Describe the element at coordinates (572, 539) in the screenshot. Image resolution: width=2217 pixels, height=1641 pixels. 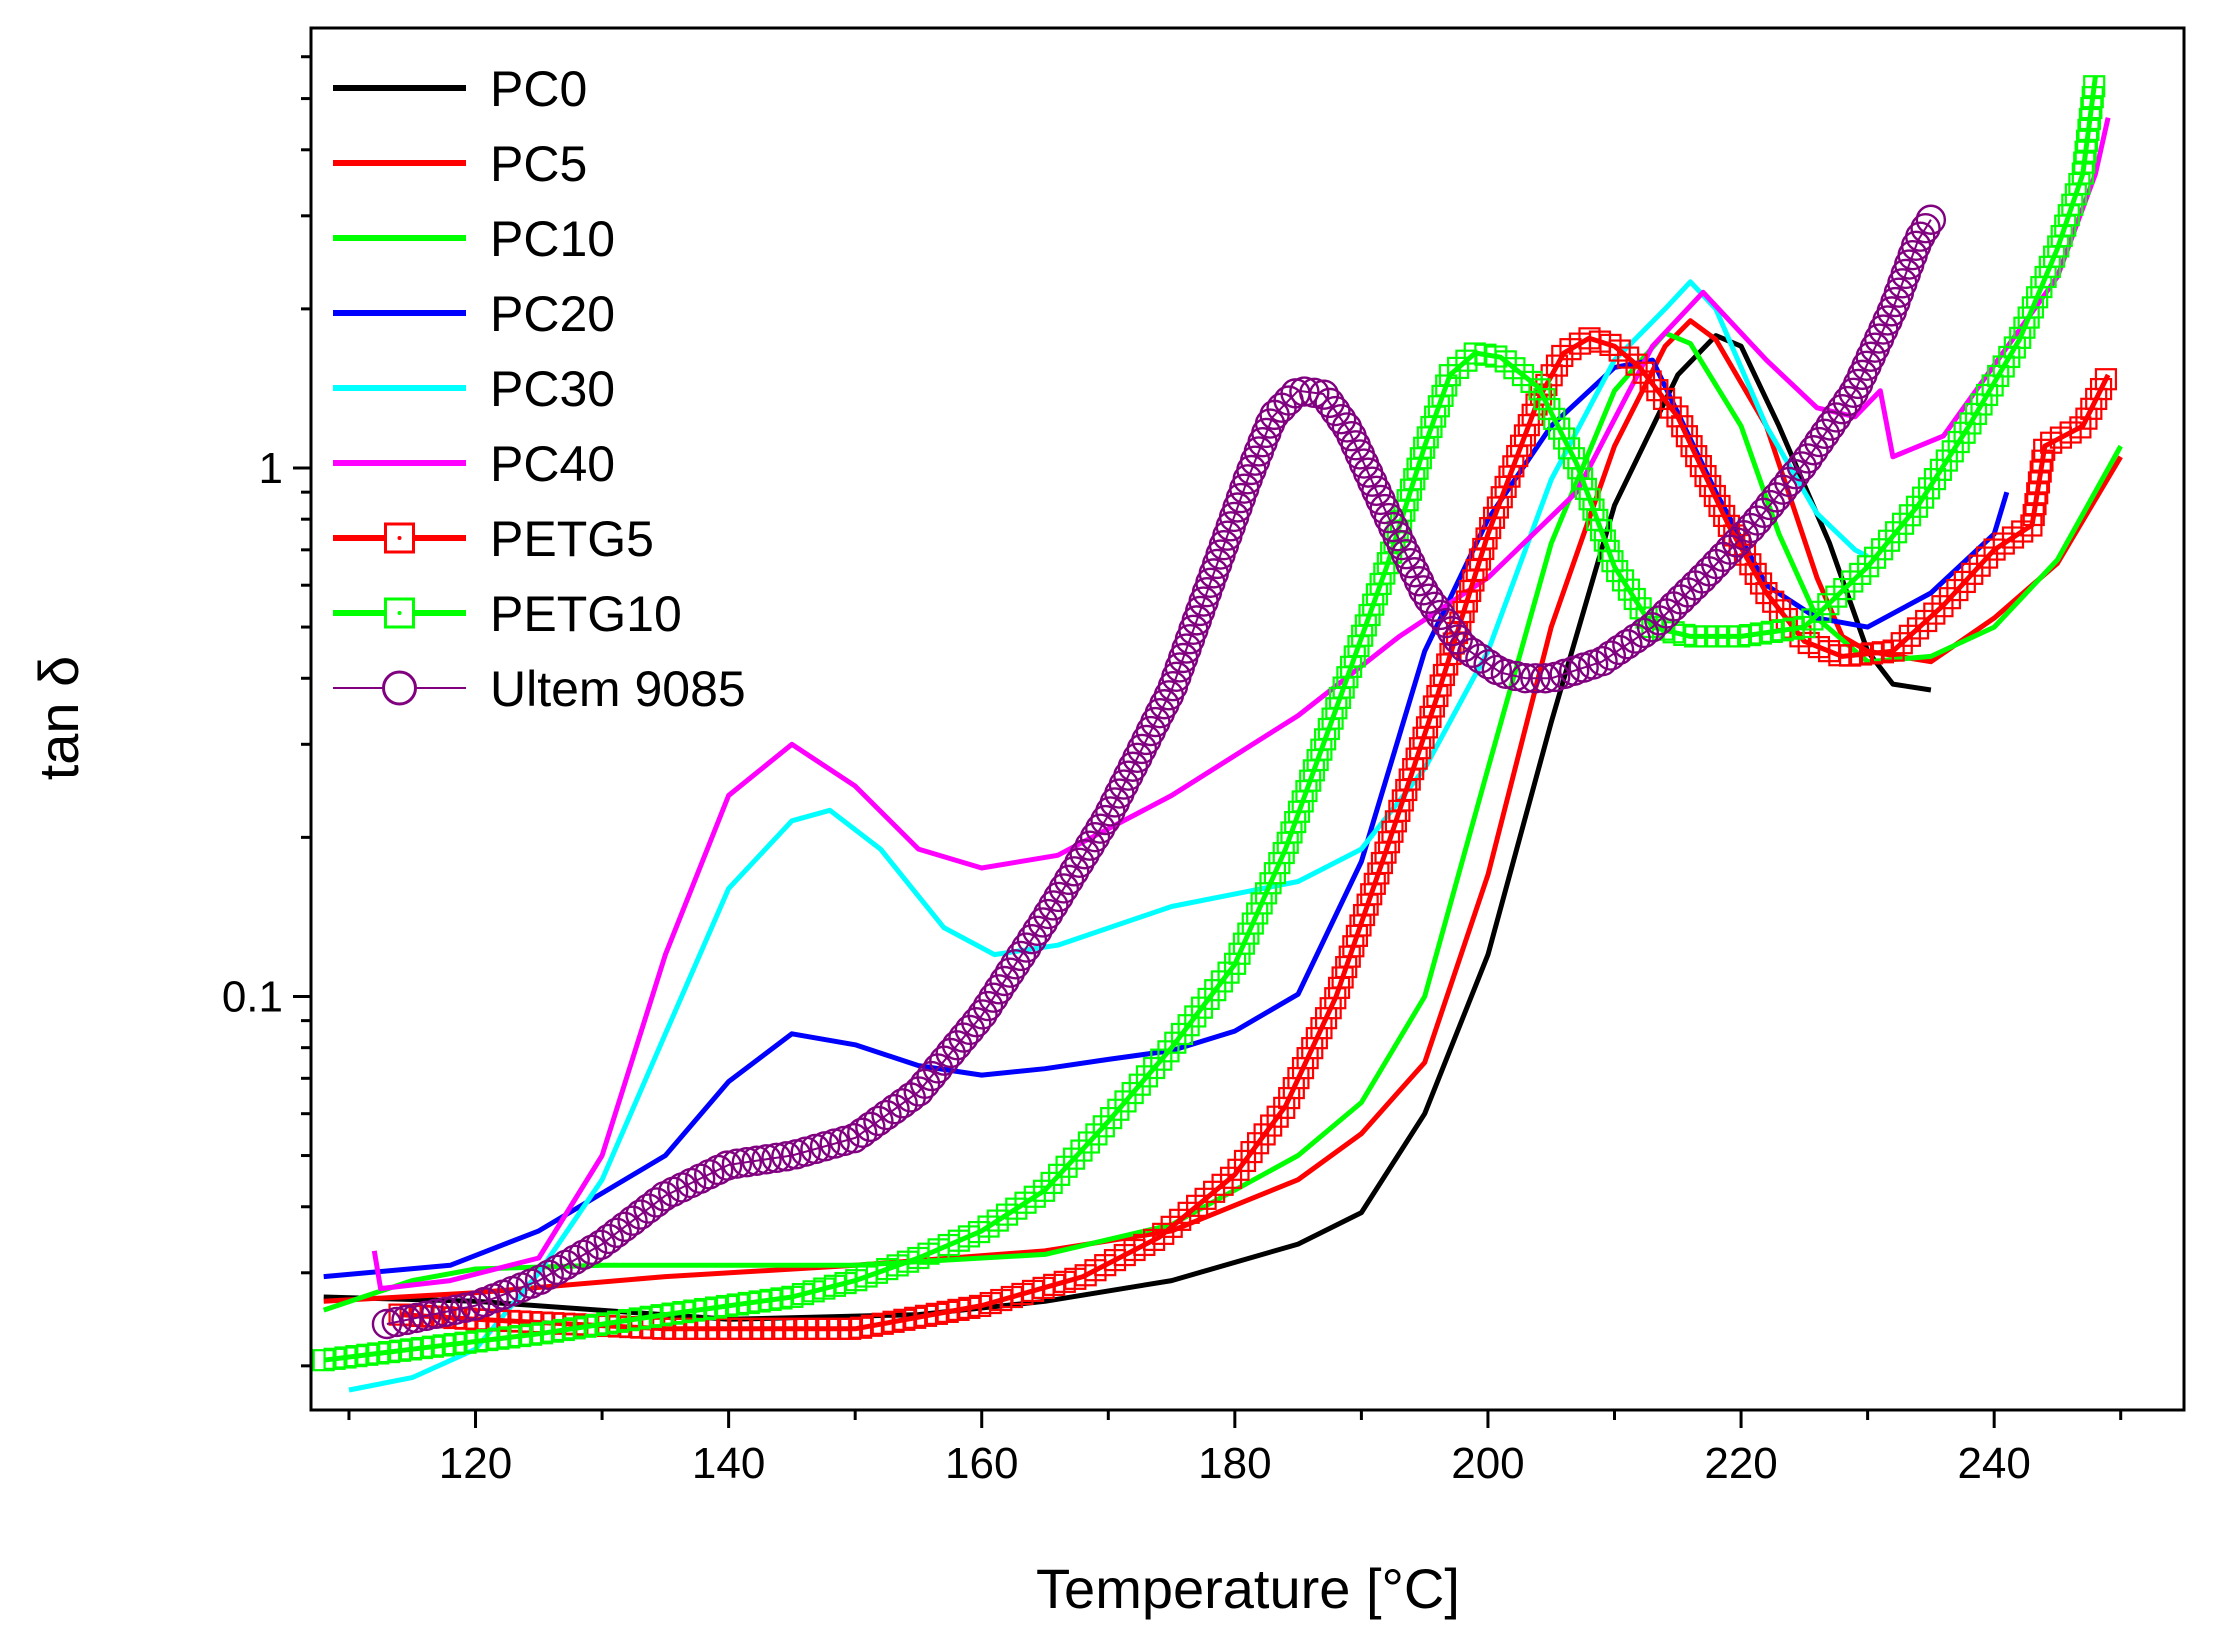
I see `legend-label: PETG5` at that location.